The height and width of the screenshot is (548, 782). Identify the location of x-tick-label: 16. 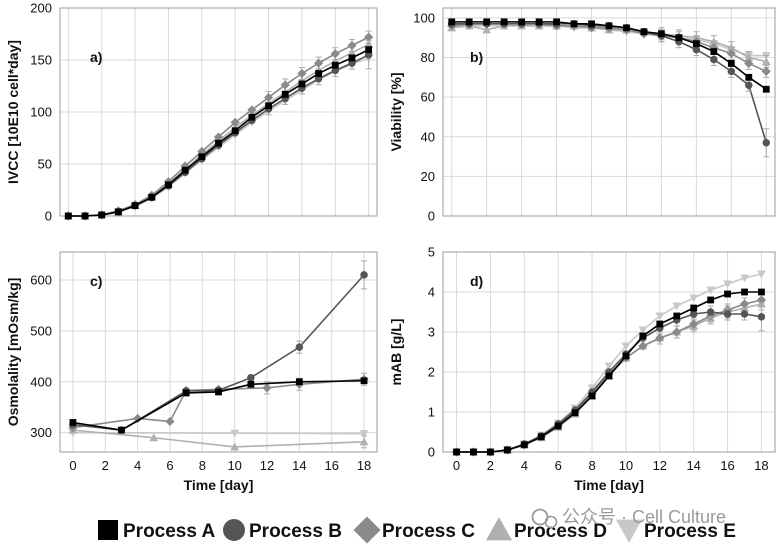
(727, 465).